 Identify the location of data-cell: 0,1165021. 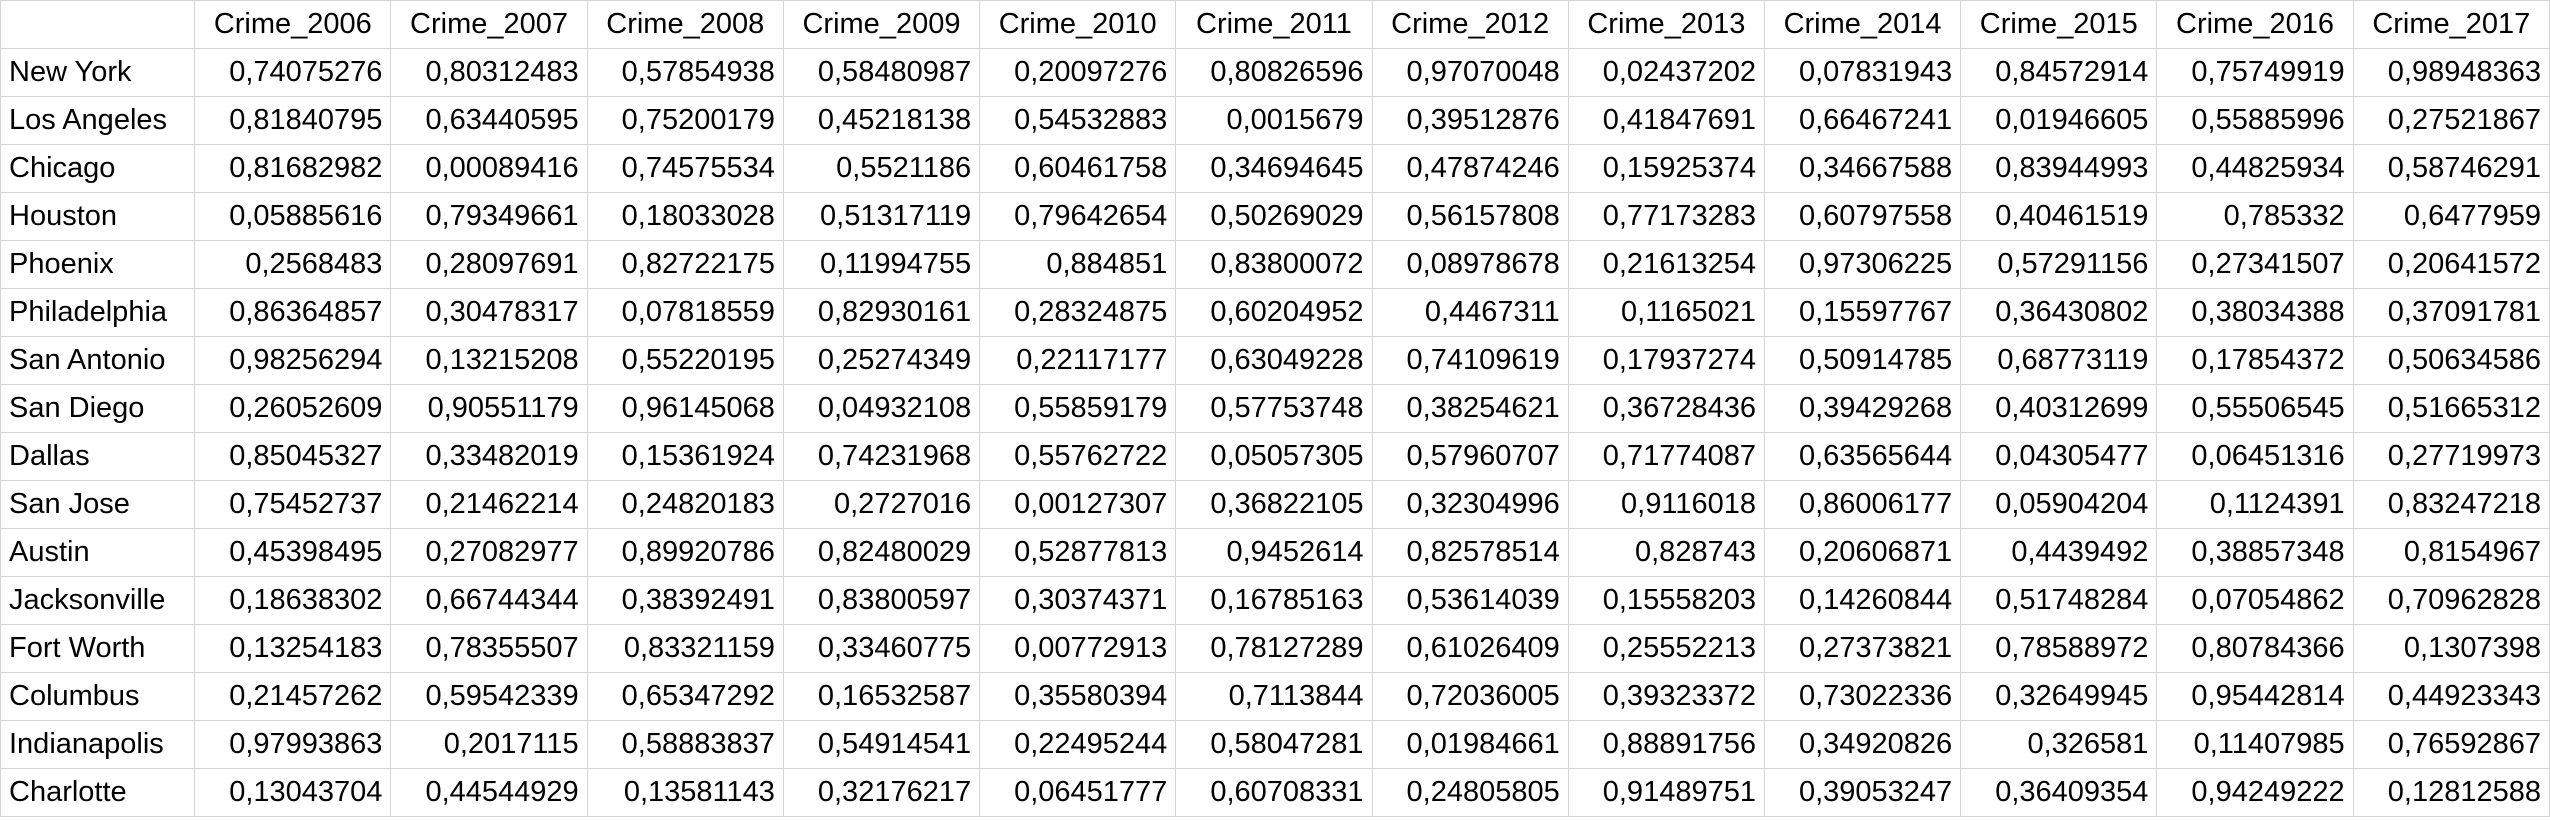
(1666, 312).